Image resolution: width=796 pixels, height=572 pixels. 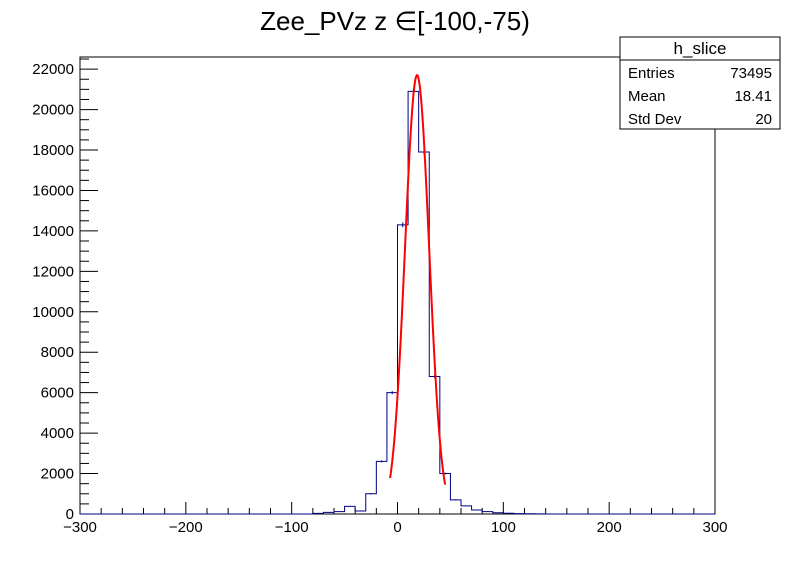 What do you see at coordinates (53, 110) in the screenshot?
I see `y-tick-label: 20000` at bounding box center [53, 110].